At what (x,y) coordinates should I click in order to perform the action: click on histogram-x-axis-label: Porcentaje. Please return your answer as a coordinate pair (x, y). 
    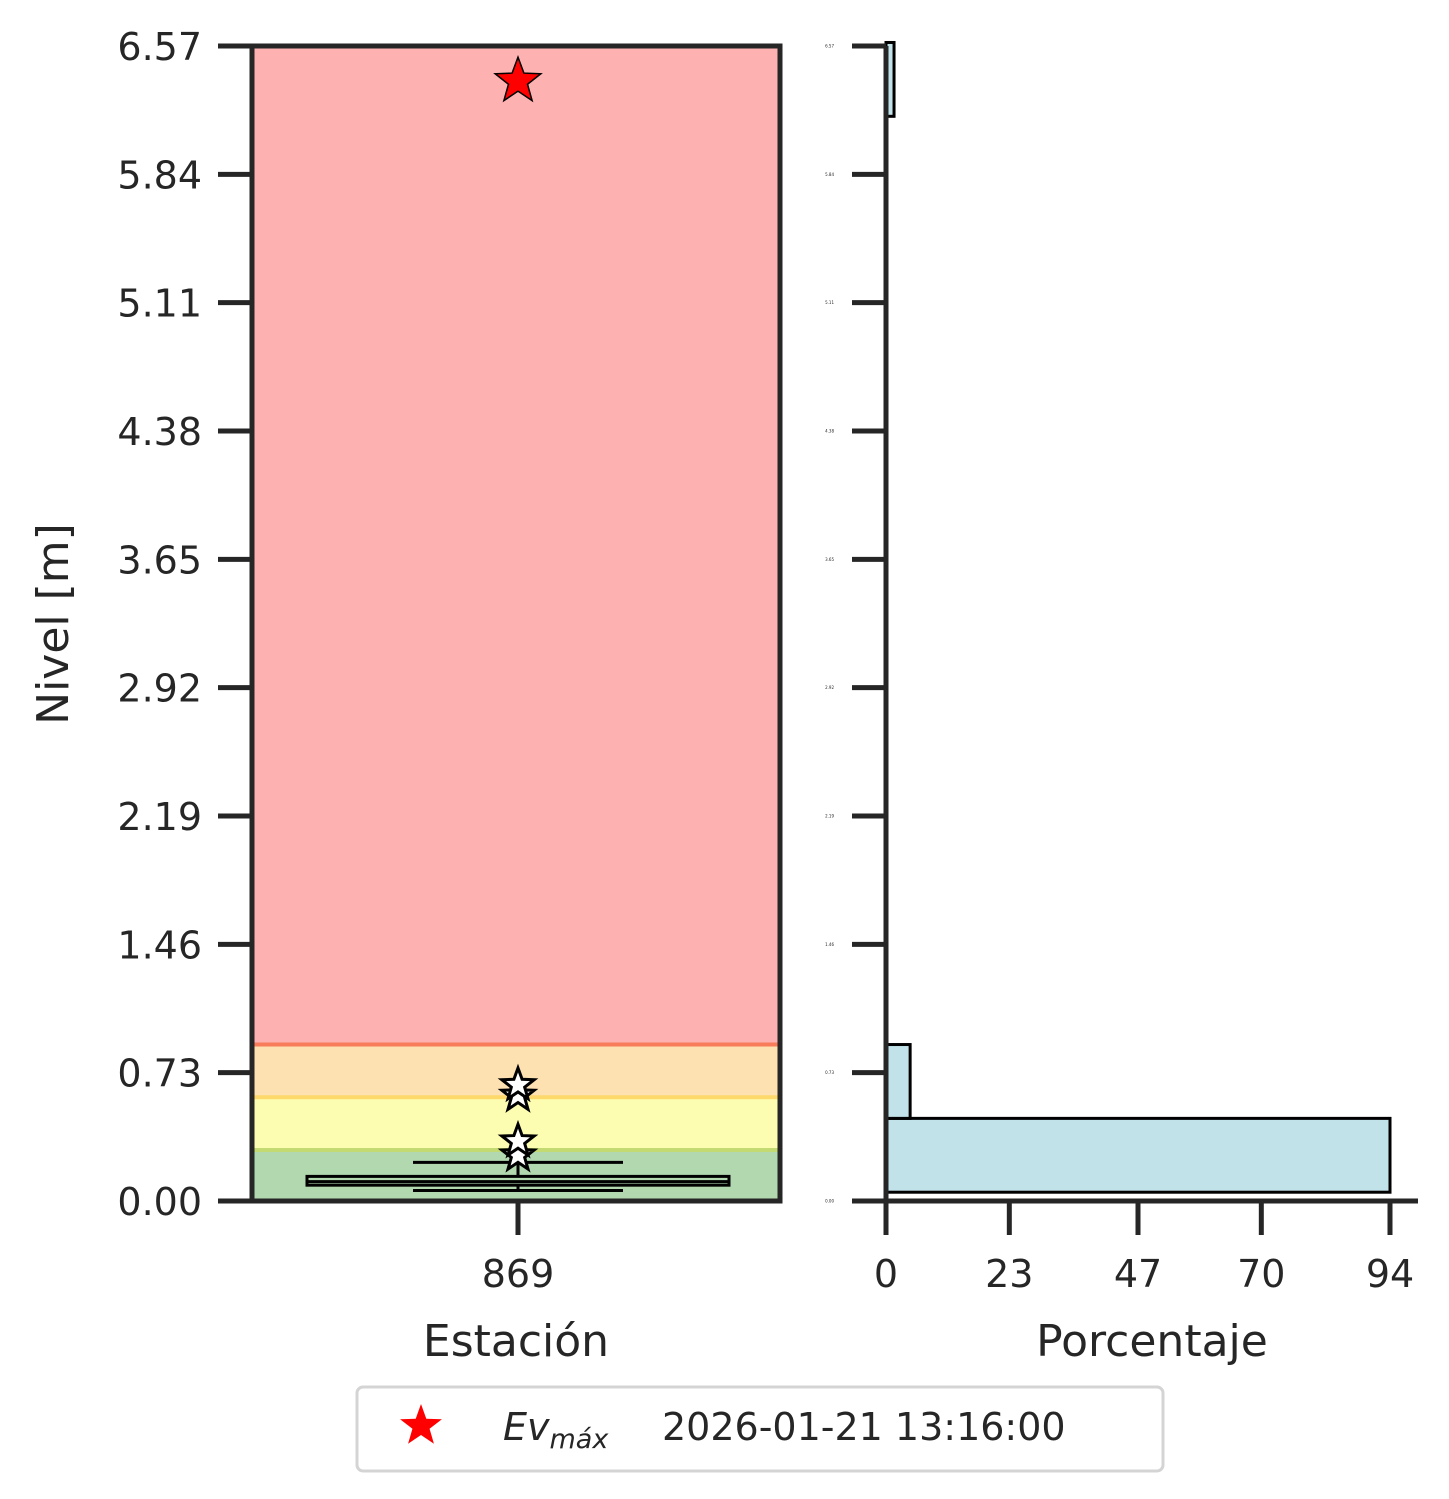
    Looking at the image, I should click on (1152, 1341).